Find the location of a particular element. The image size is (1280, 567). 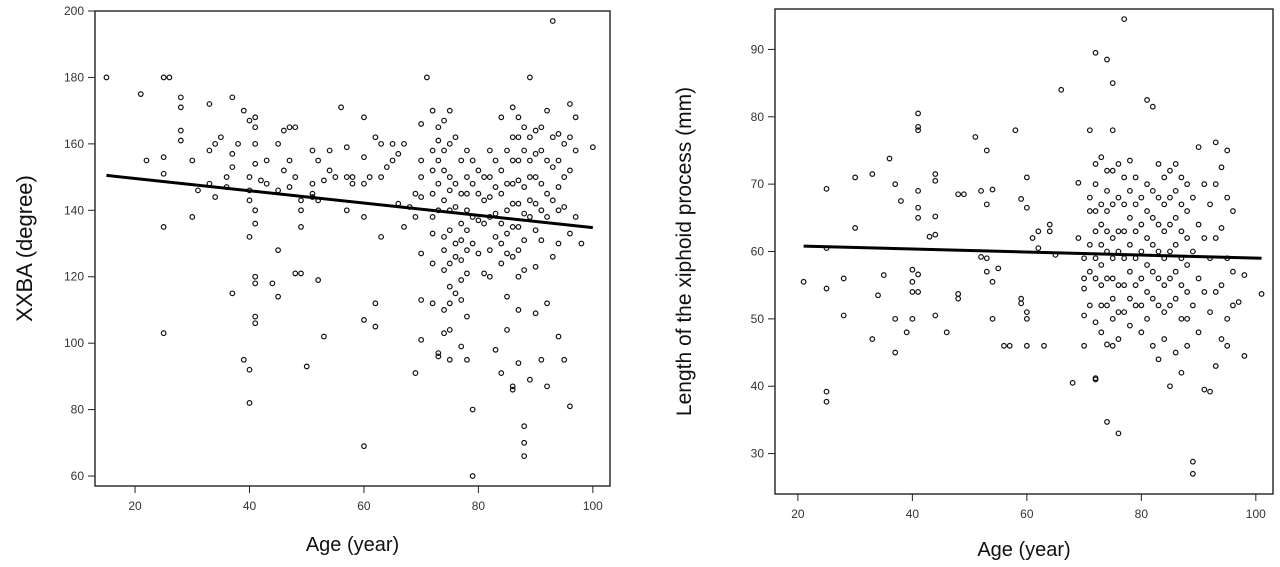

x-tick-label: 100 is located at coordinates (593, 506).